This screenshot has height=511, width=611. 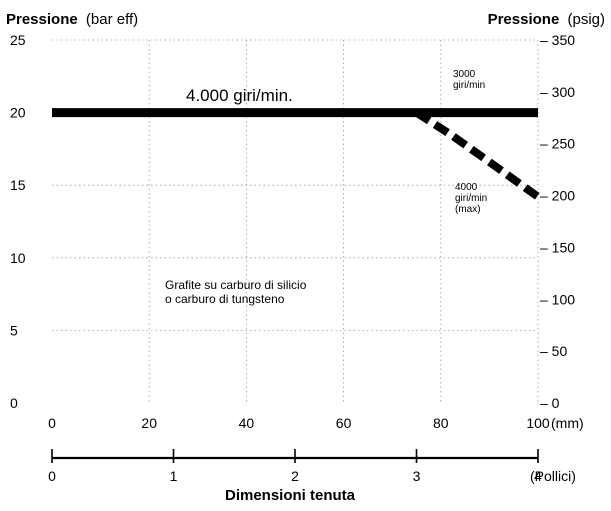 I want to click on inch-ticks: 0 1 2 3 4, so click(x=295, y=466).